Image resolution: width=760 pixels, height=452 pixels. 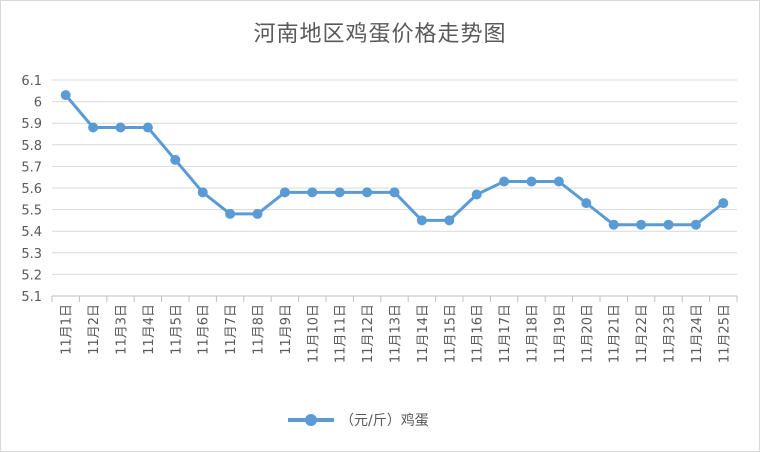 I want to click on x-tick-label: 11月1日, so click(x=67, y=329).